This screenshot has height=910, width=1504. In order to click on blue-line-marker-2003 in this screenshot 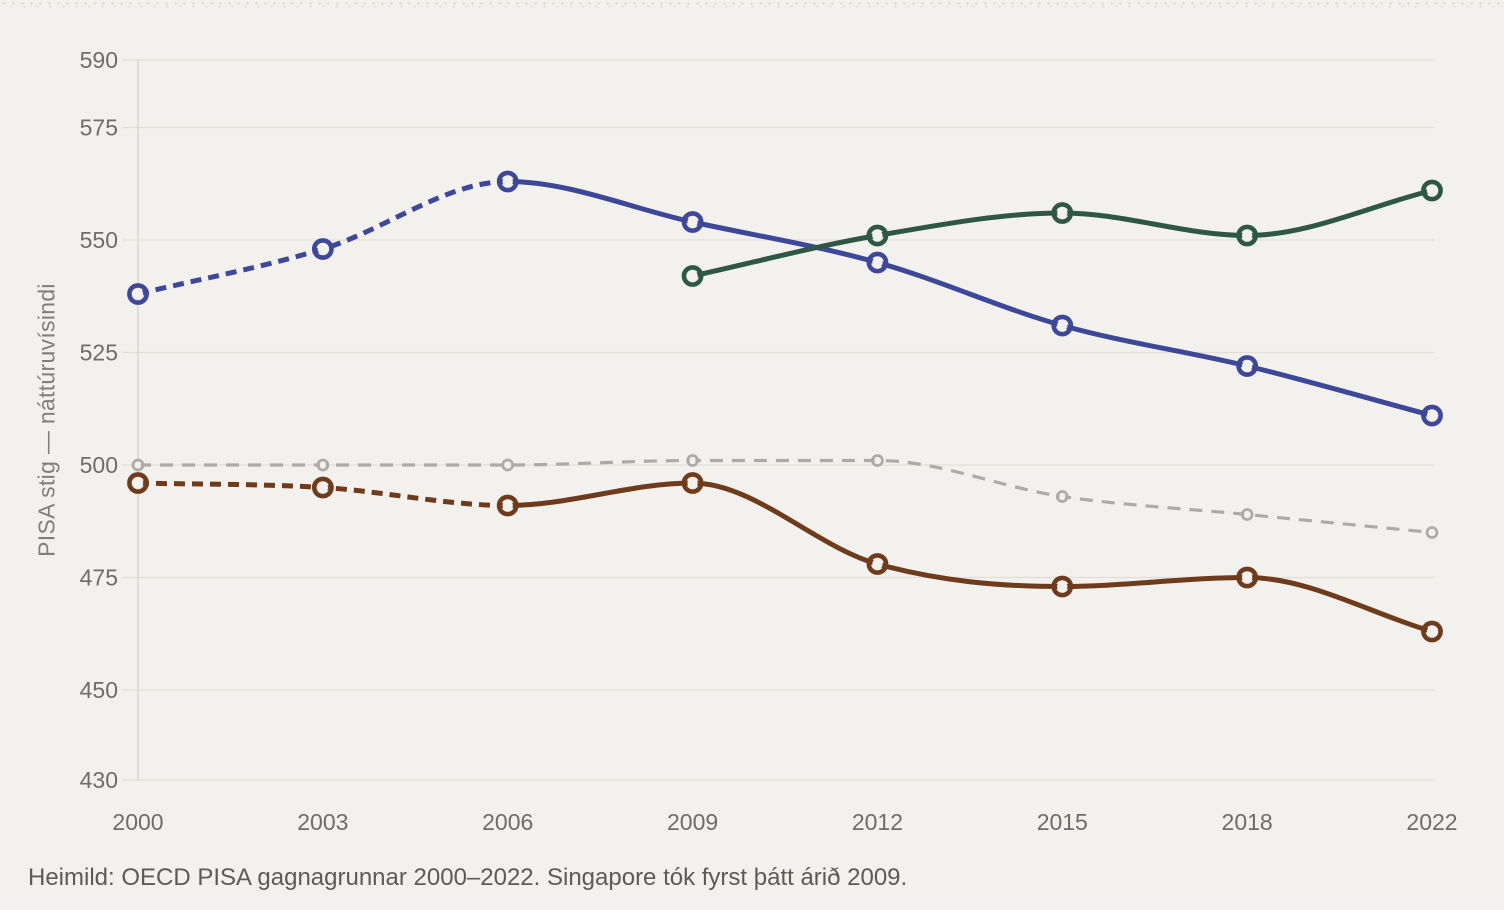, I will do `click(322, 249)`.